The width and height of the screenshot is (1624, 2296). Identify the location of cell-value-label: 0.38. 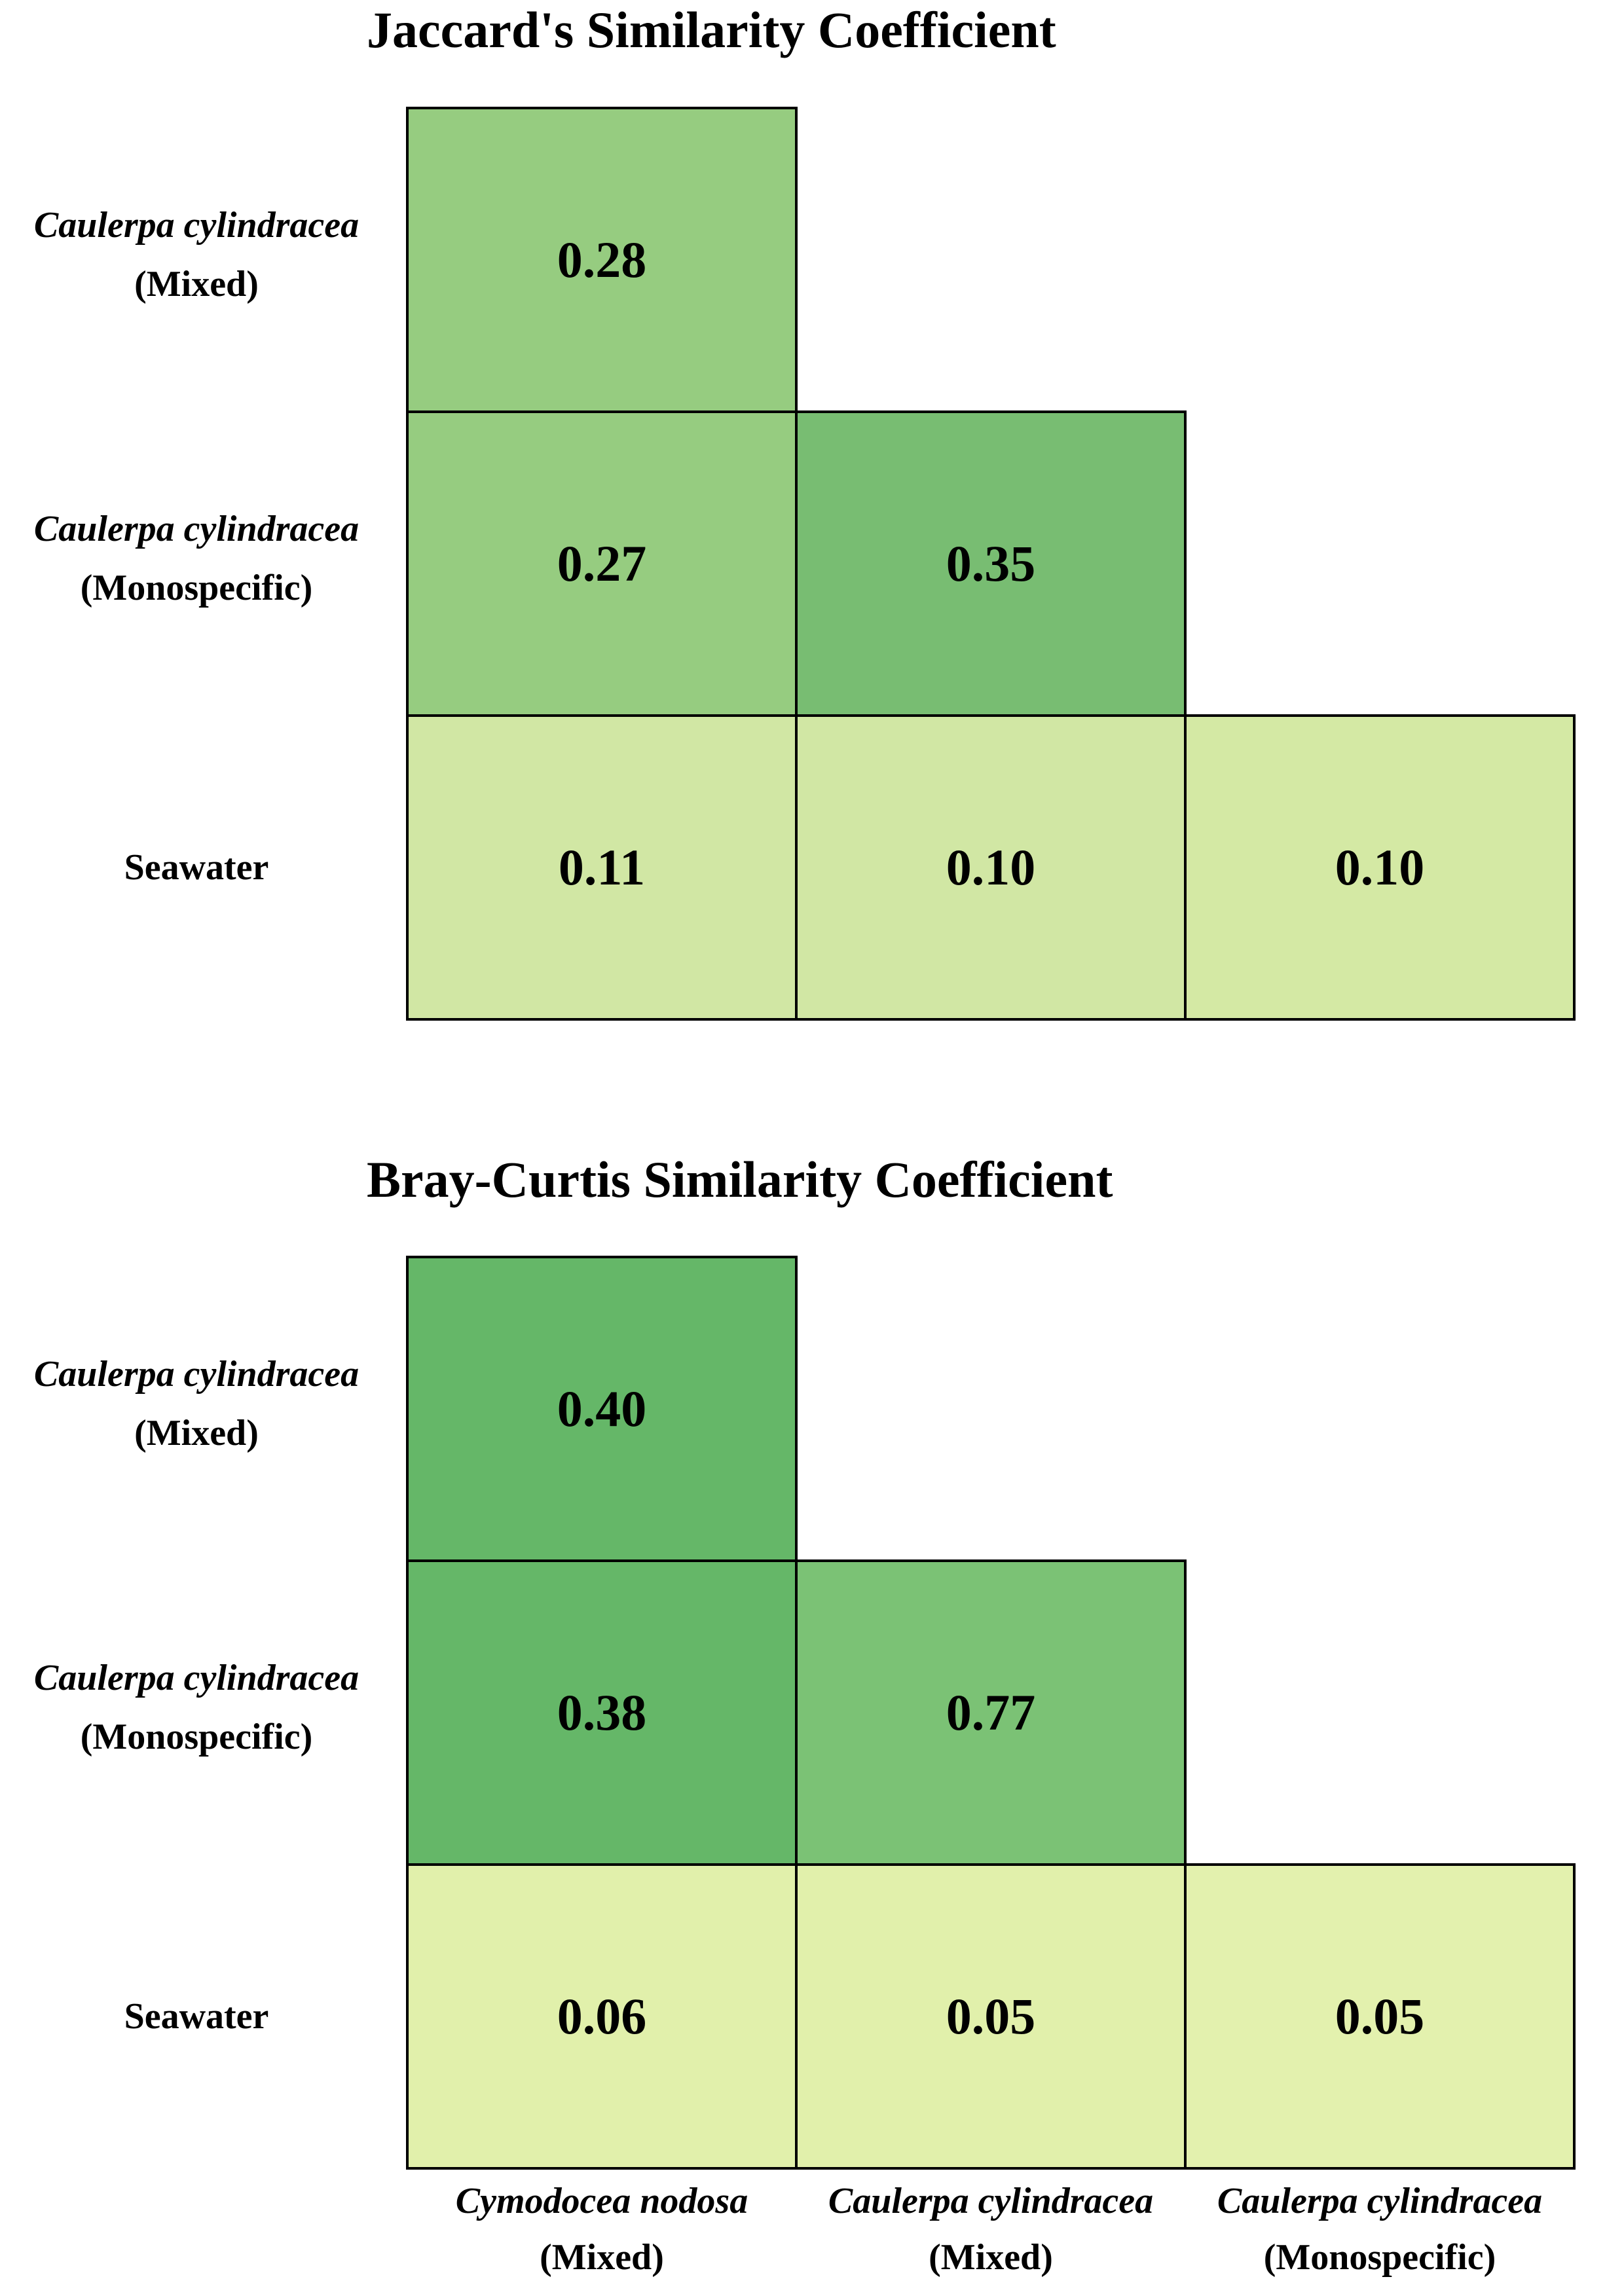
(602, 1712).